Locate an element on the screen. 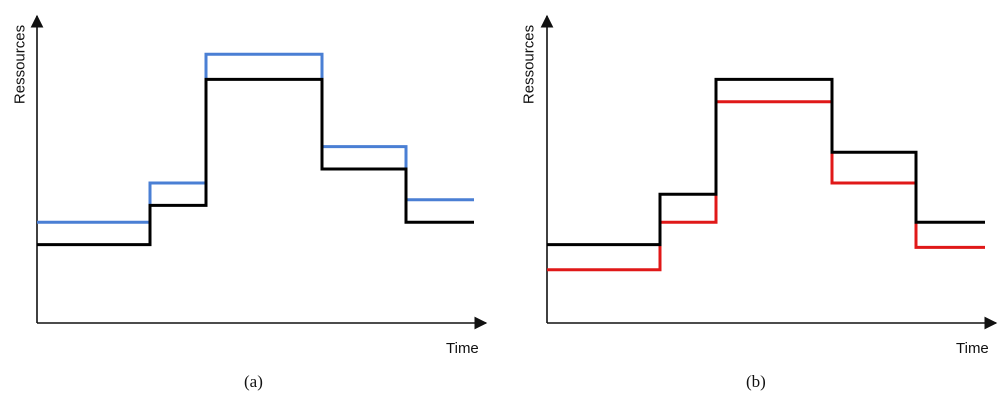 Image resolution: width=1000 pixels, height=398 pixels. caption-a: (a) is located at coordinates (253, 381).